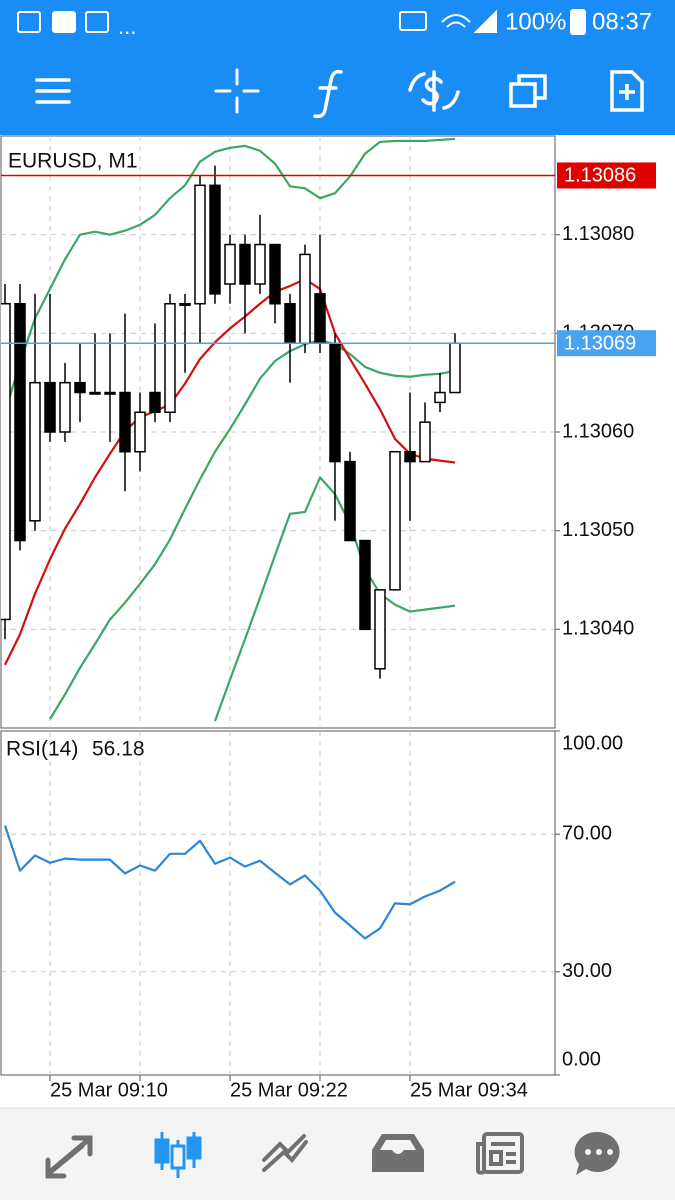 The width and height of the screenshot is (675, 1200). What do you see at coordinates (598, 629) in the screenshot?
I see `y-tick-label: 1.13040` at bounding box center [598, 629].